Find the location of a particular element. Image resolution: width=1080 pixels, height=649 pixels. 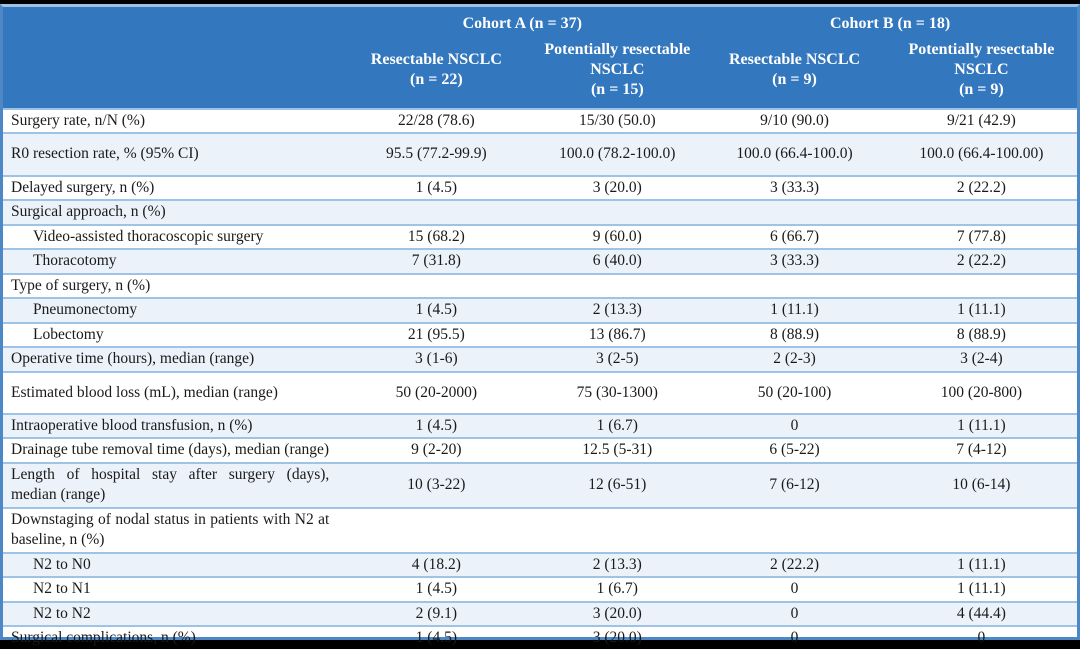

value-cell: 10 (6-14) is located at coordinates (981, 485).